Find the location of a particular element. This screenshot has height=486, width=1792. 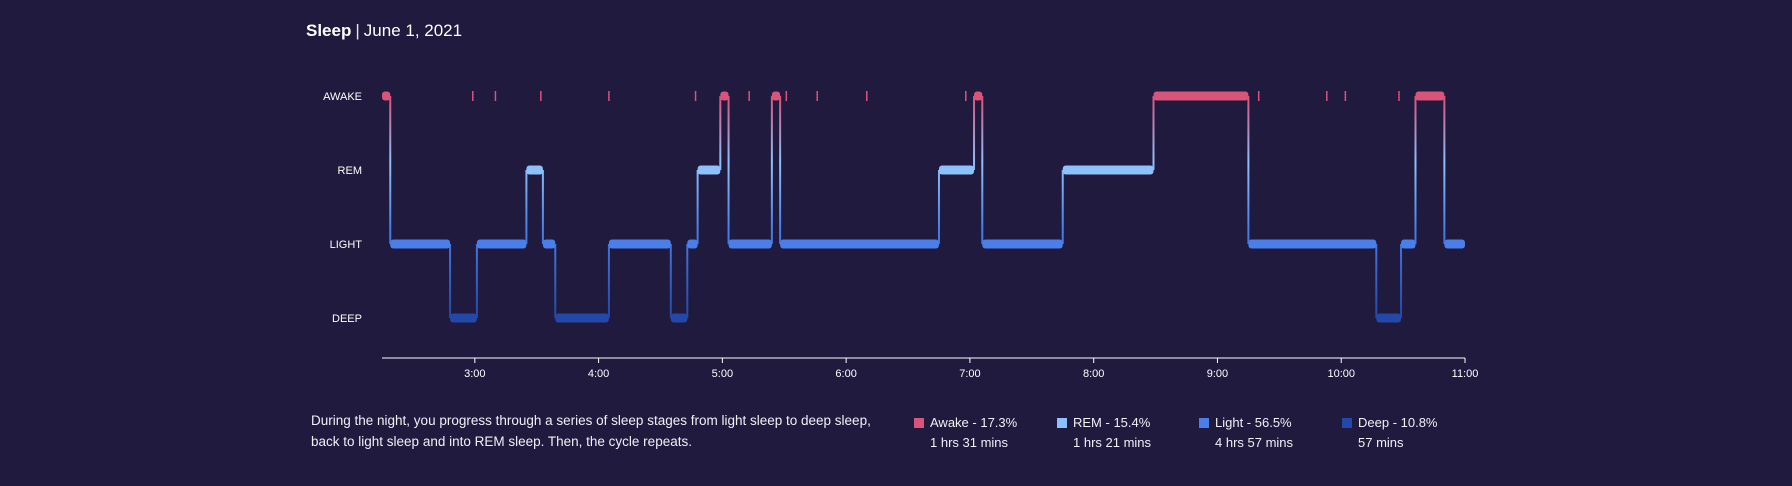

stage-label-awake: AWAKE is located at coordinates (342, 97).